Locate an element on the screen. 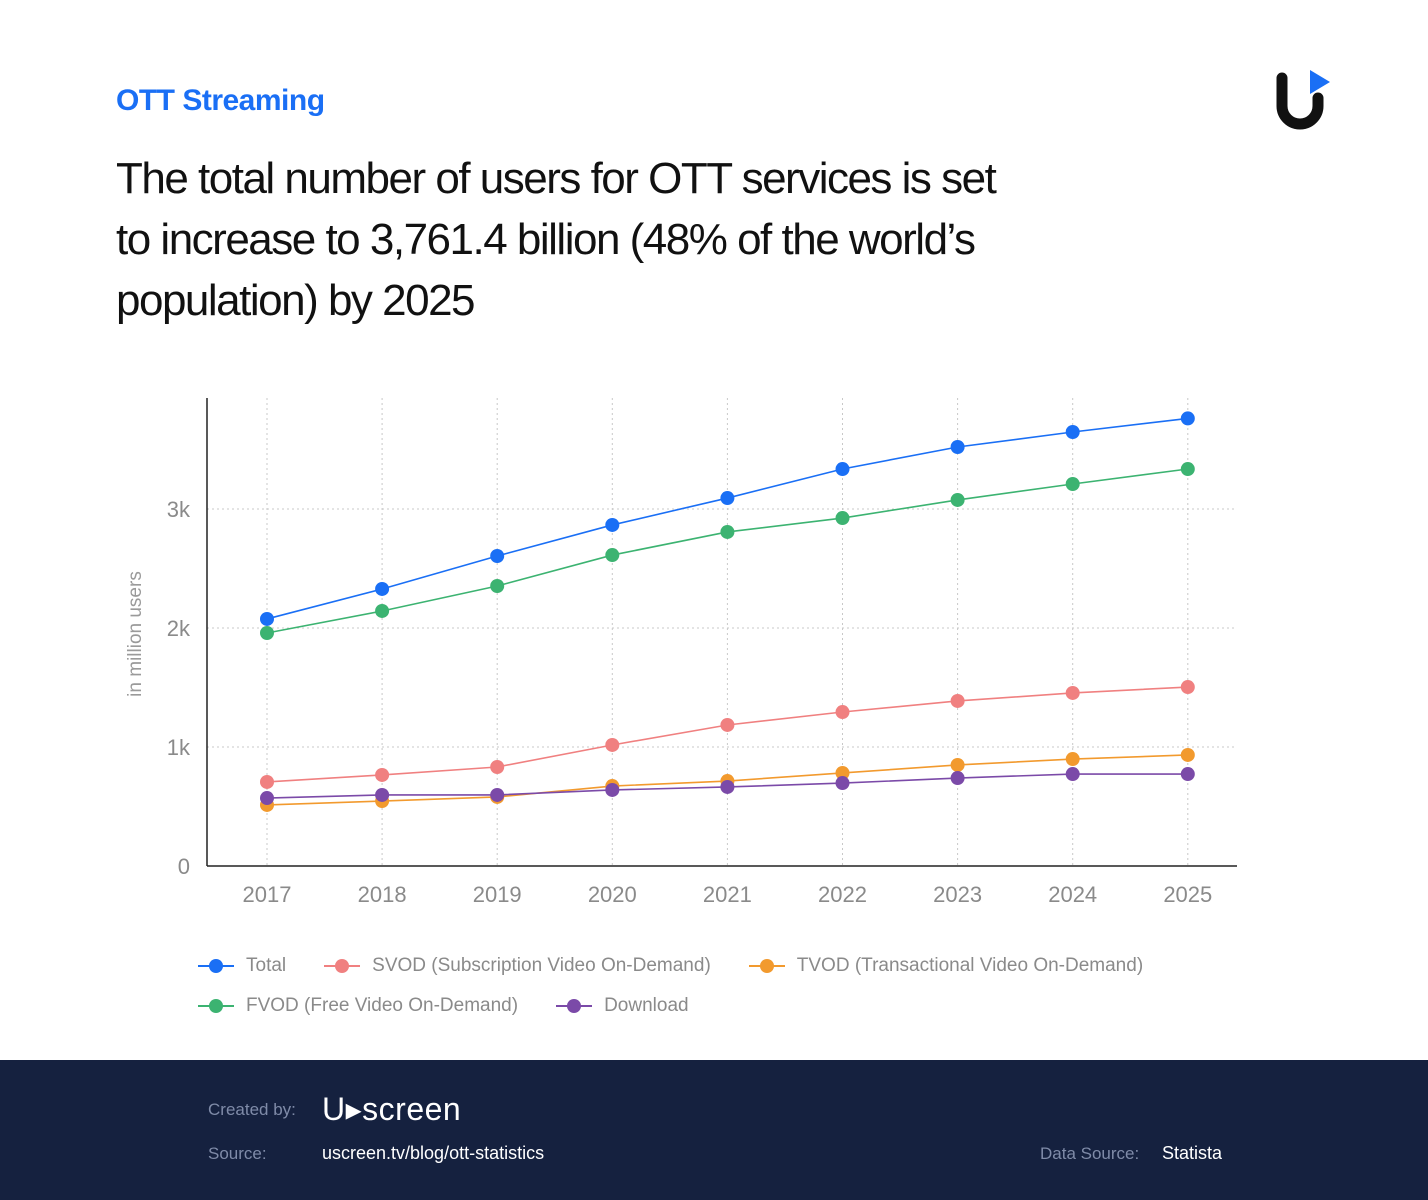 This screenshot has width=1428, height=1200. legend-label: Total is located at coordinates (266, 965).